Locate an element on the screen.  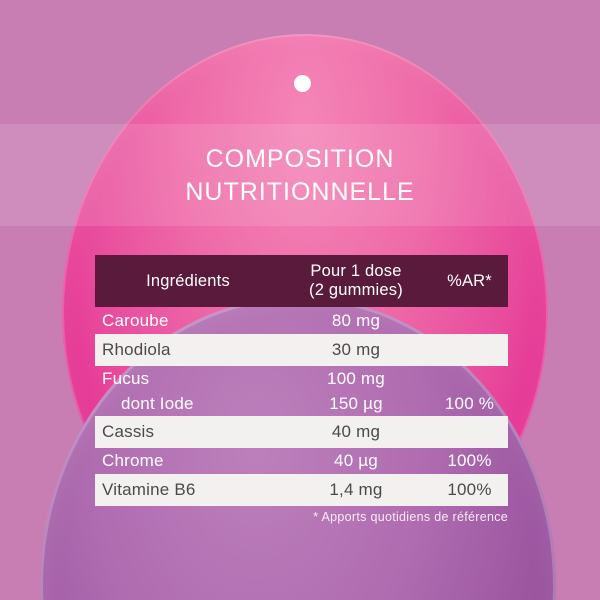
ar-cell: 100 % is located at coordinates (469, 403).